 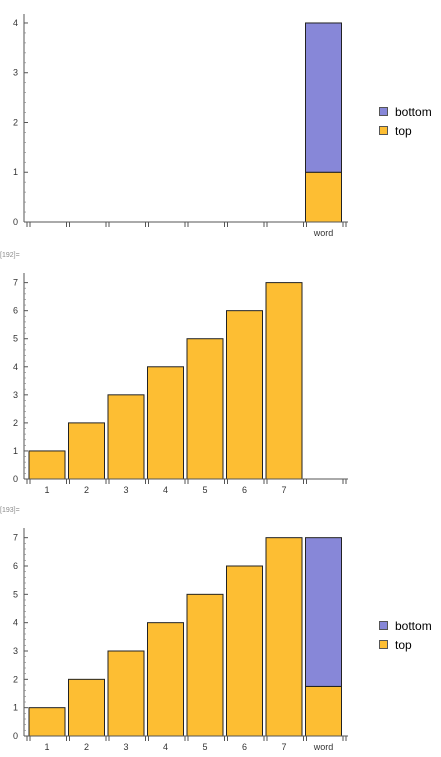 I want to click on cell-label-192: [192]=, so click(x=10, y=255).